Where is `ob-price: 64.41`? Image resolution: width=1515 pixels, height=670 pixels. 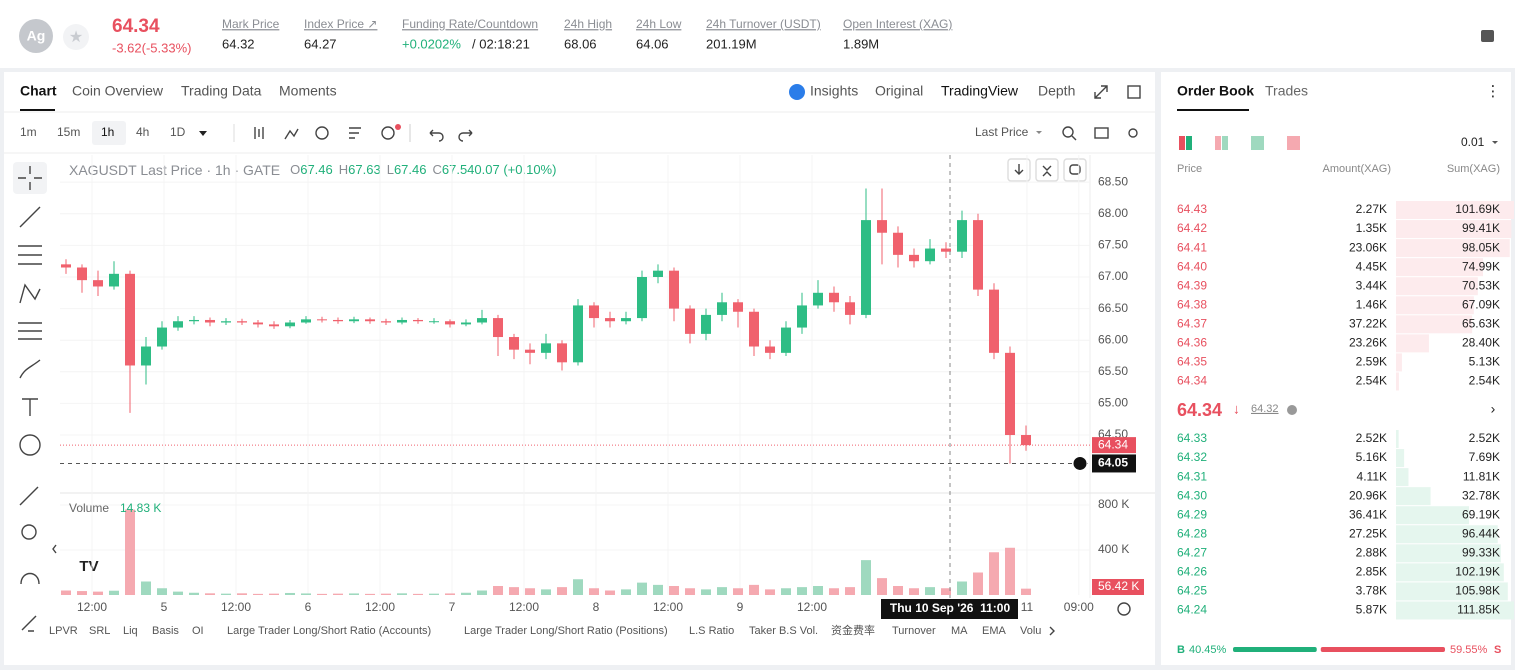 ob-price: 64.41 is located at coordinates (1192, 247).